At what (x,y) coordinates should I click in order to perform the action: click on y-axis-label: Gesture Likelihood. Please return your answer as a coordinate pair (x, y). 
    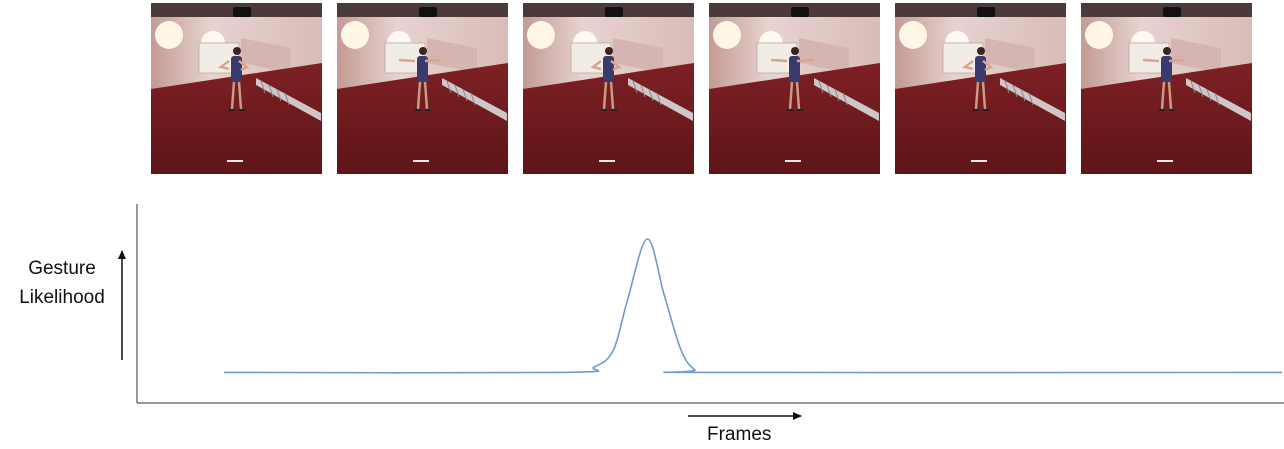
    Looking at the image, I should click on (62, 283).